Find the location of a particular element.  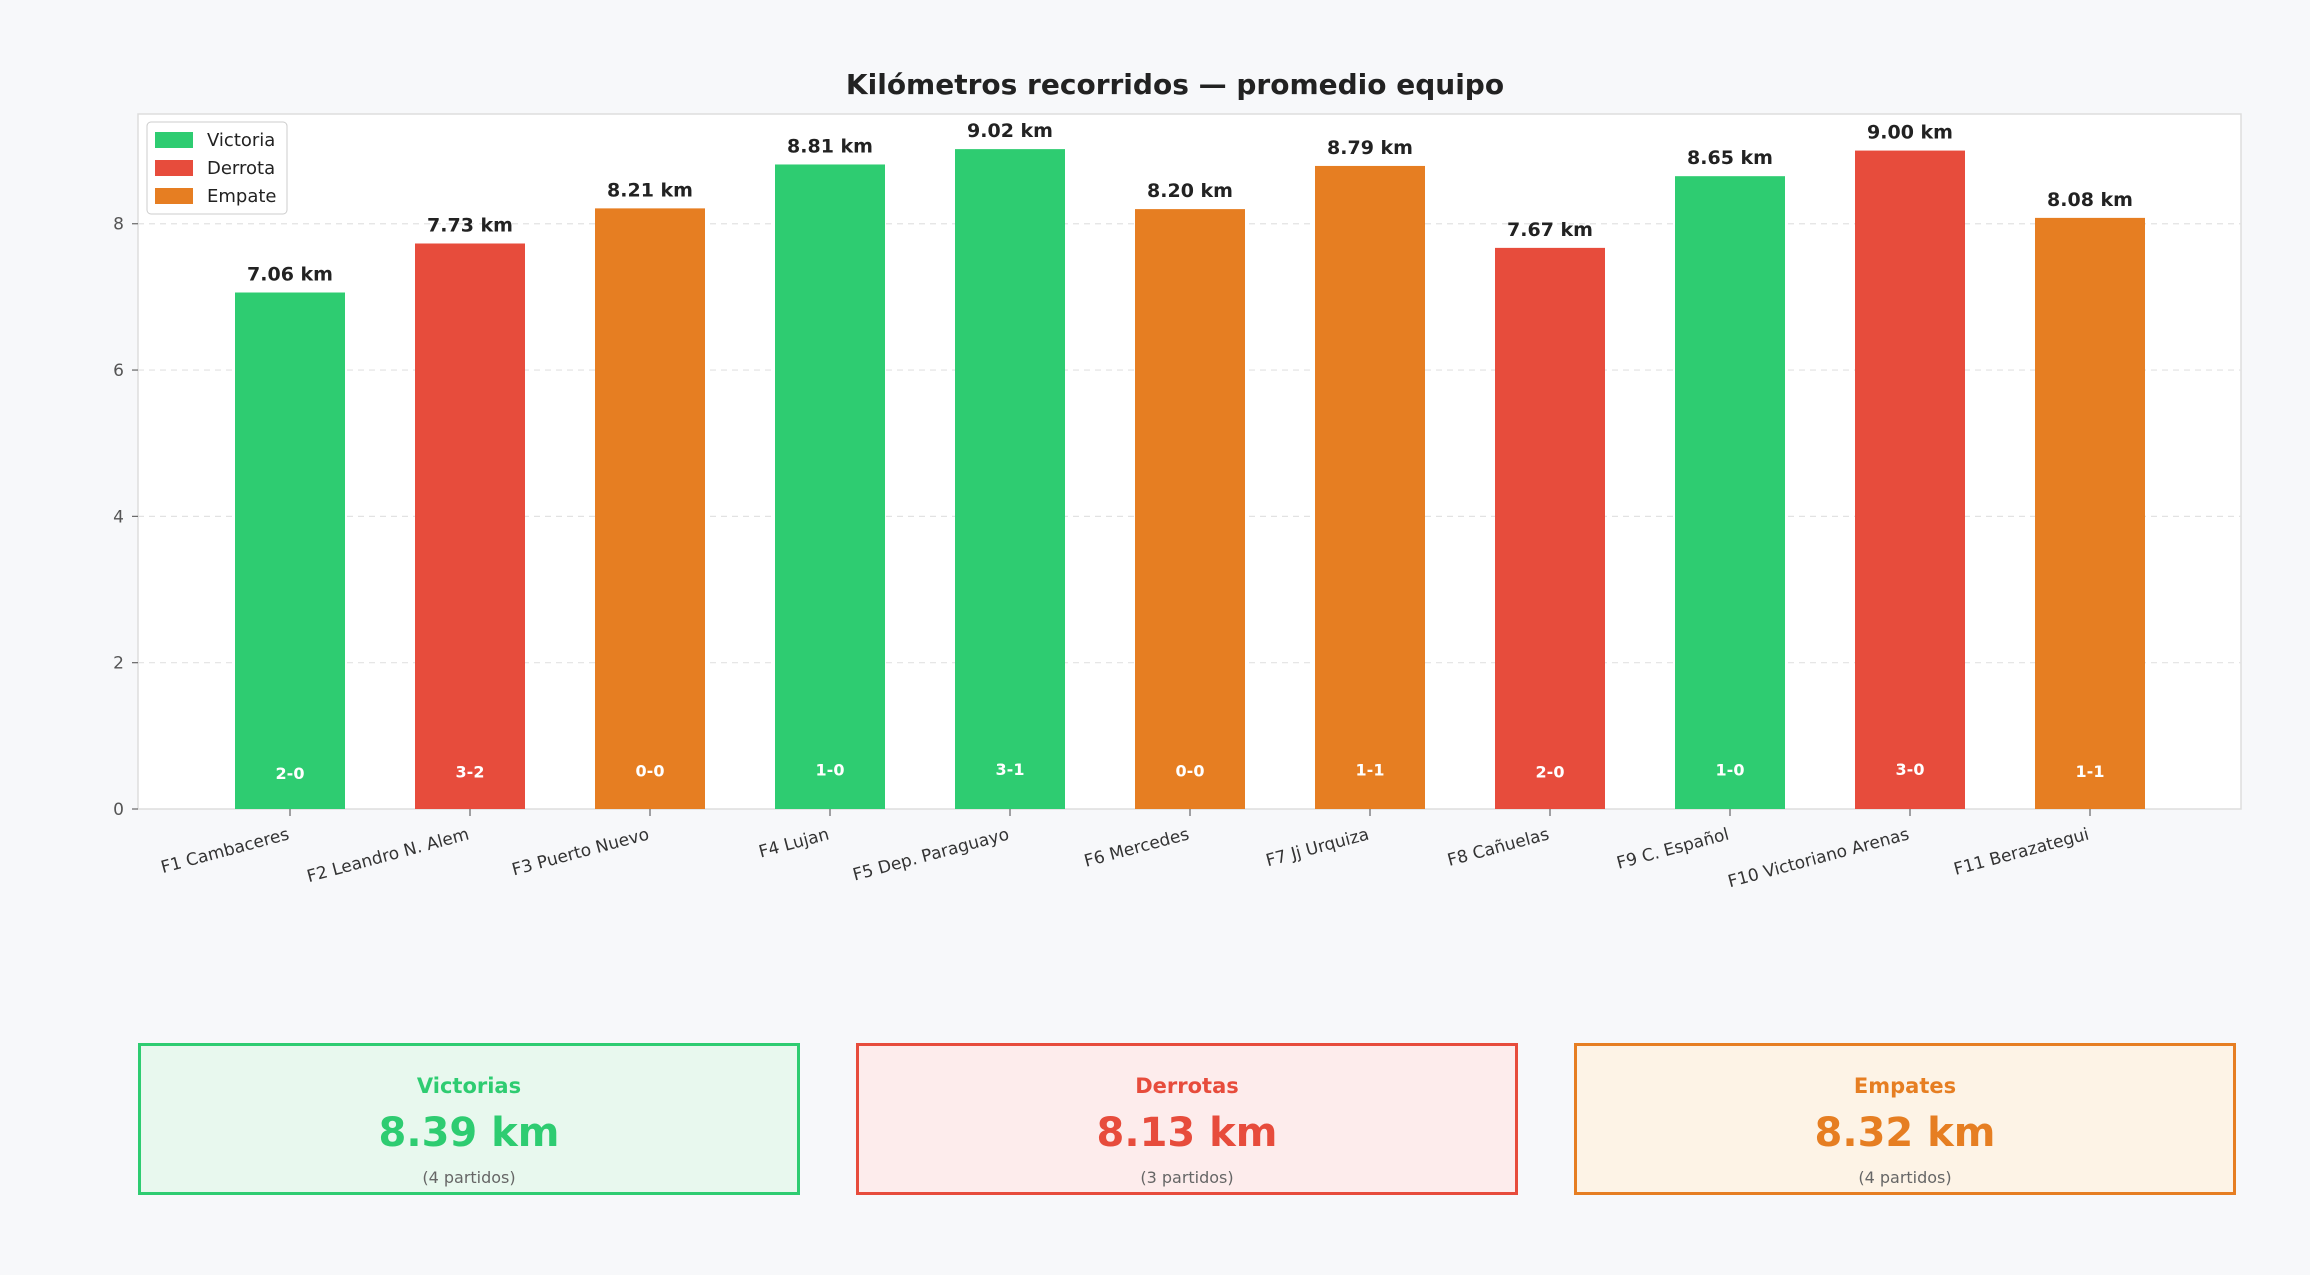

legend-label: Empate is located at coordinates (242, 196).